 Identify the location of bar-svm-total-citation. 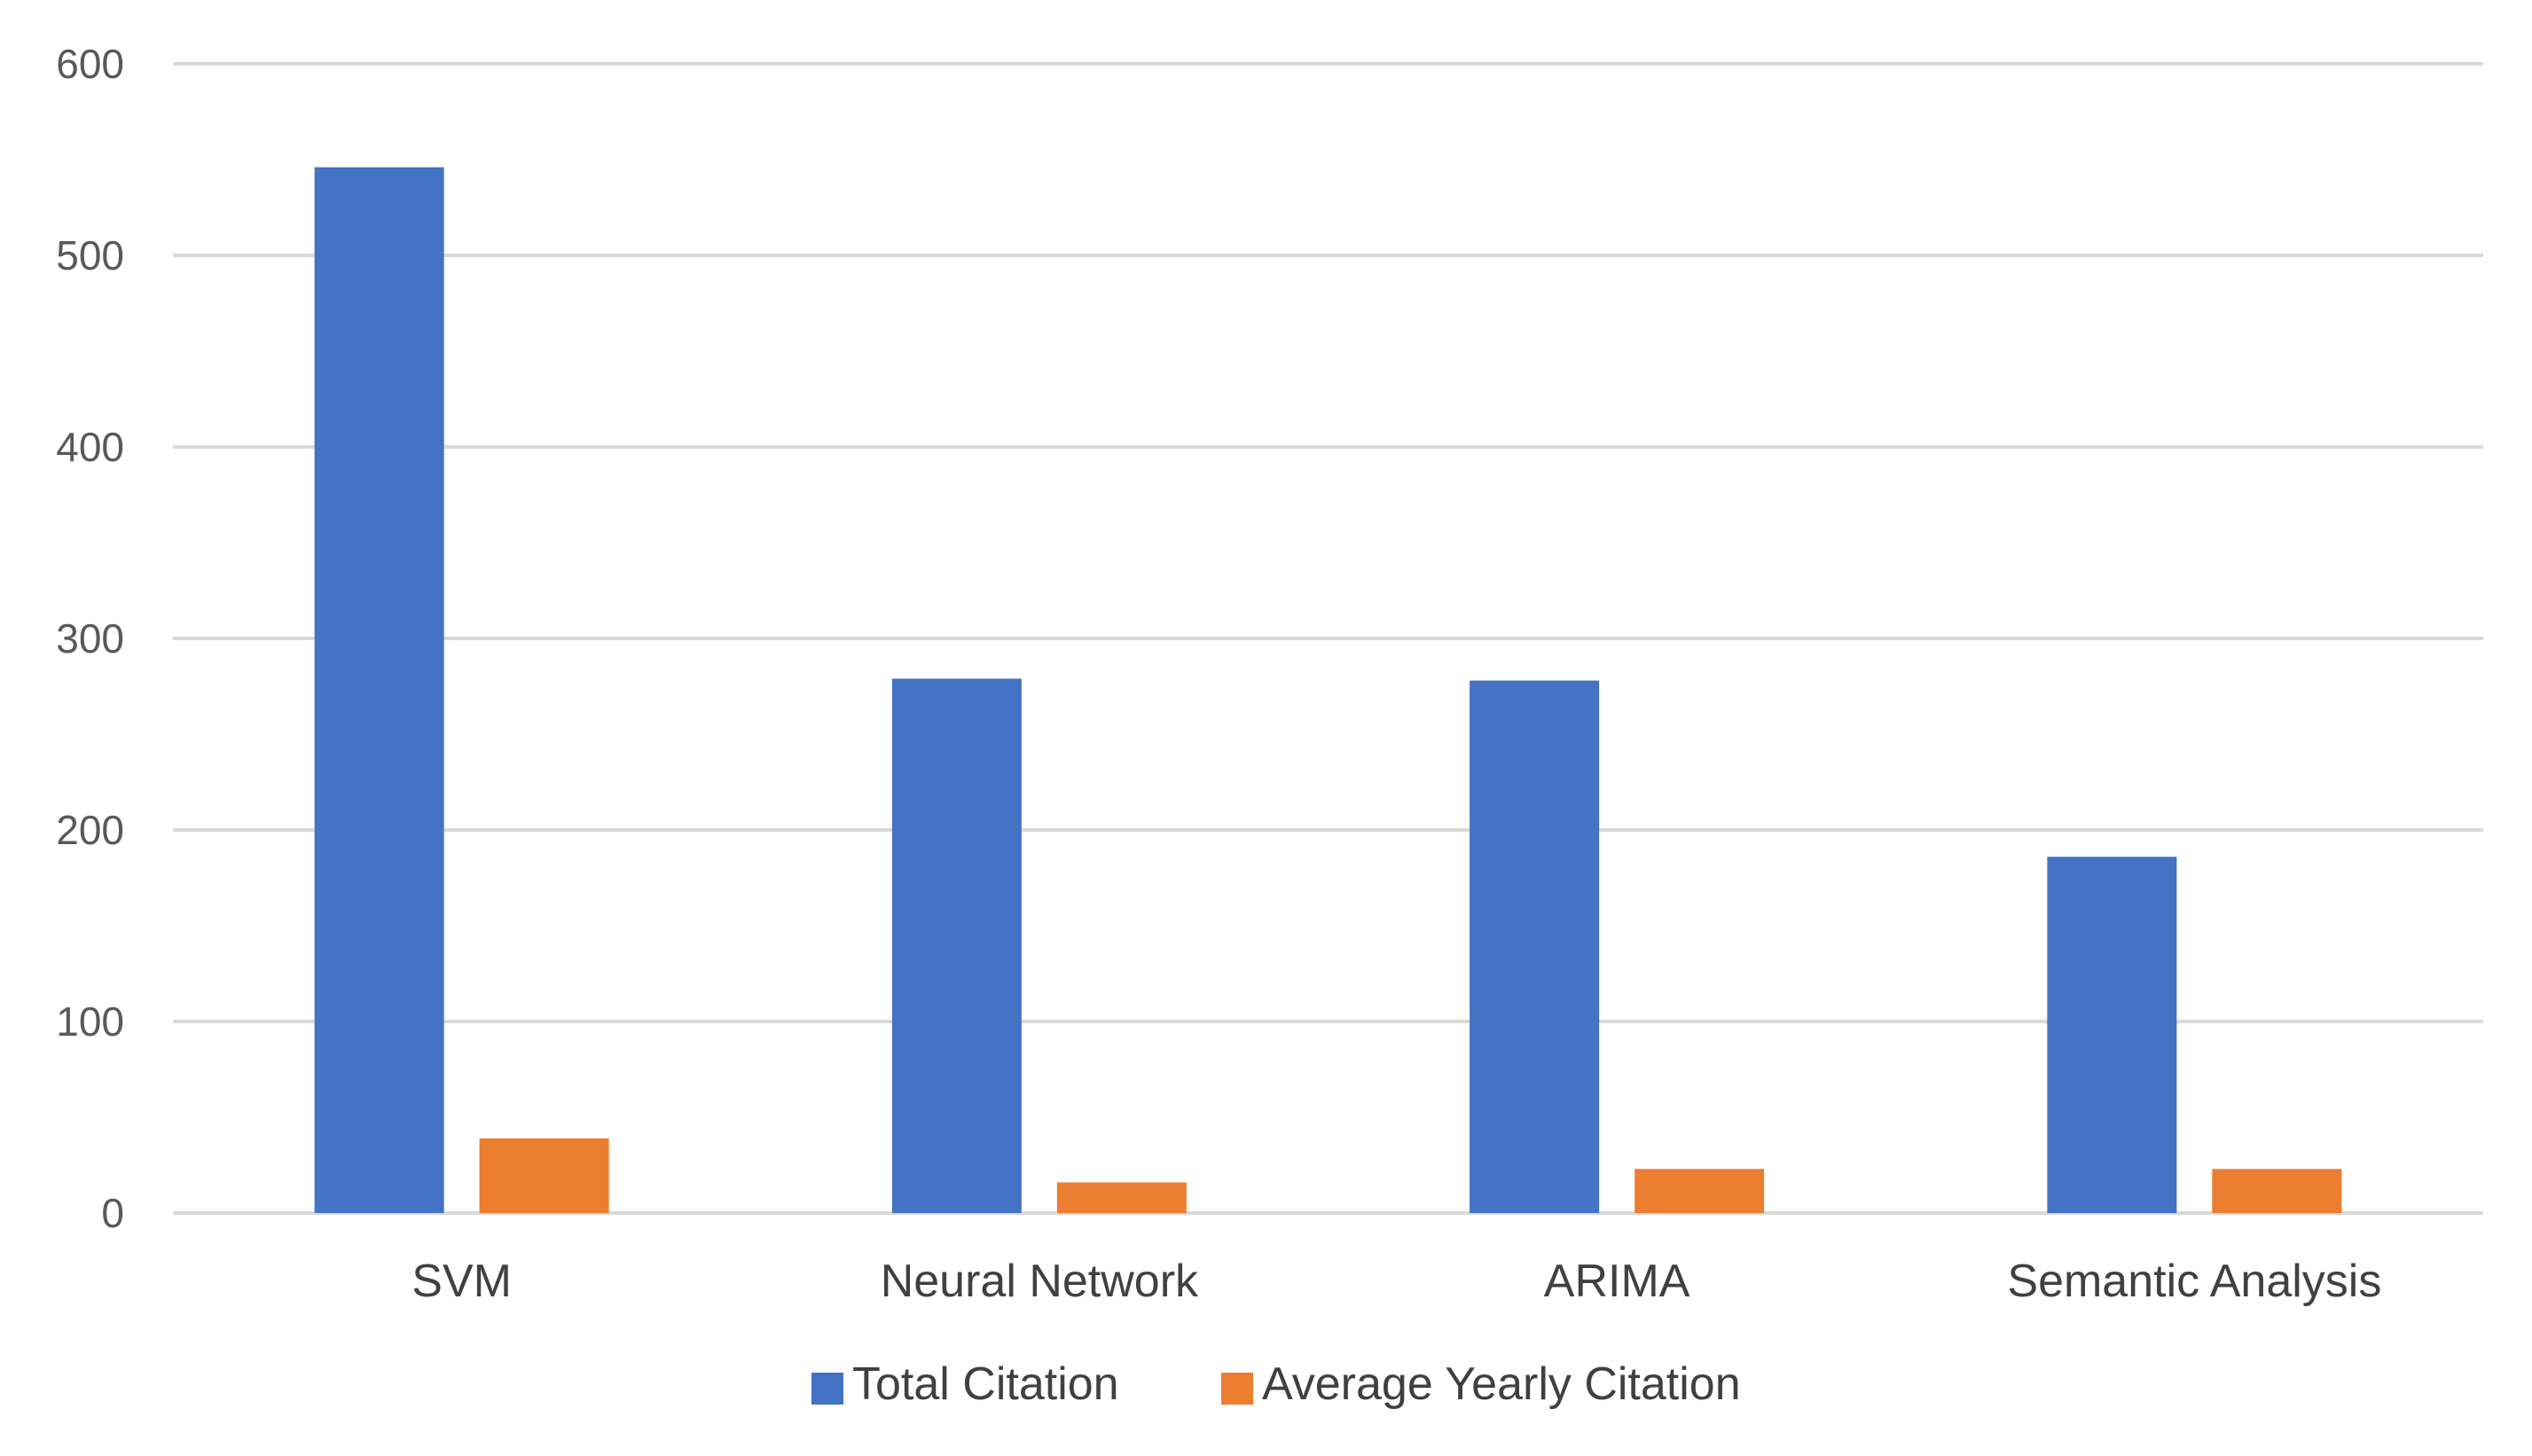
(379, 690).